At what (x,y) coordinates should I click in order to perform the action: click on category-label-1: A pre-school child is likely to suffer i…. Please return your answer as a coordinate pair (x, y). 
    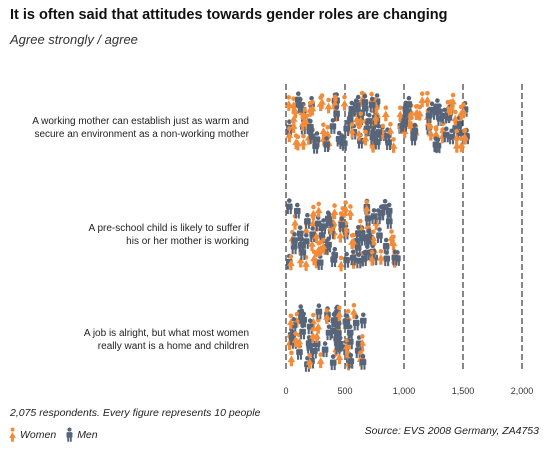
    Looking at the image, I should click on (169, 235).